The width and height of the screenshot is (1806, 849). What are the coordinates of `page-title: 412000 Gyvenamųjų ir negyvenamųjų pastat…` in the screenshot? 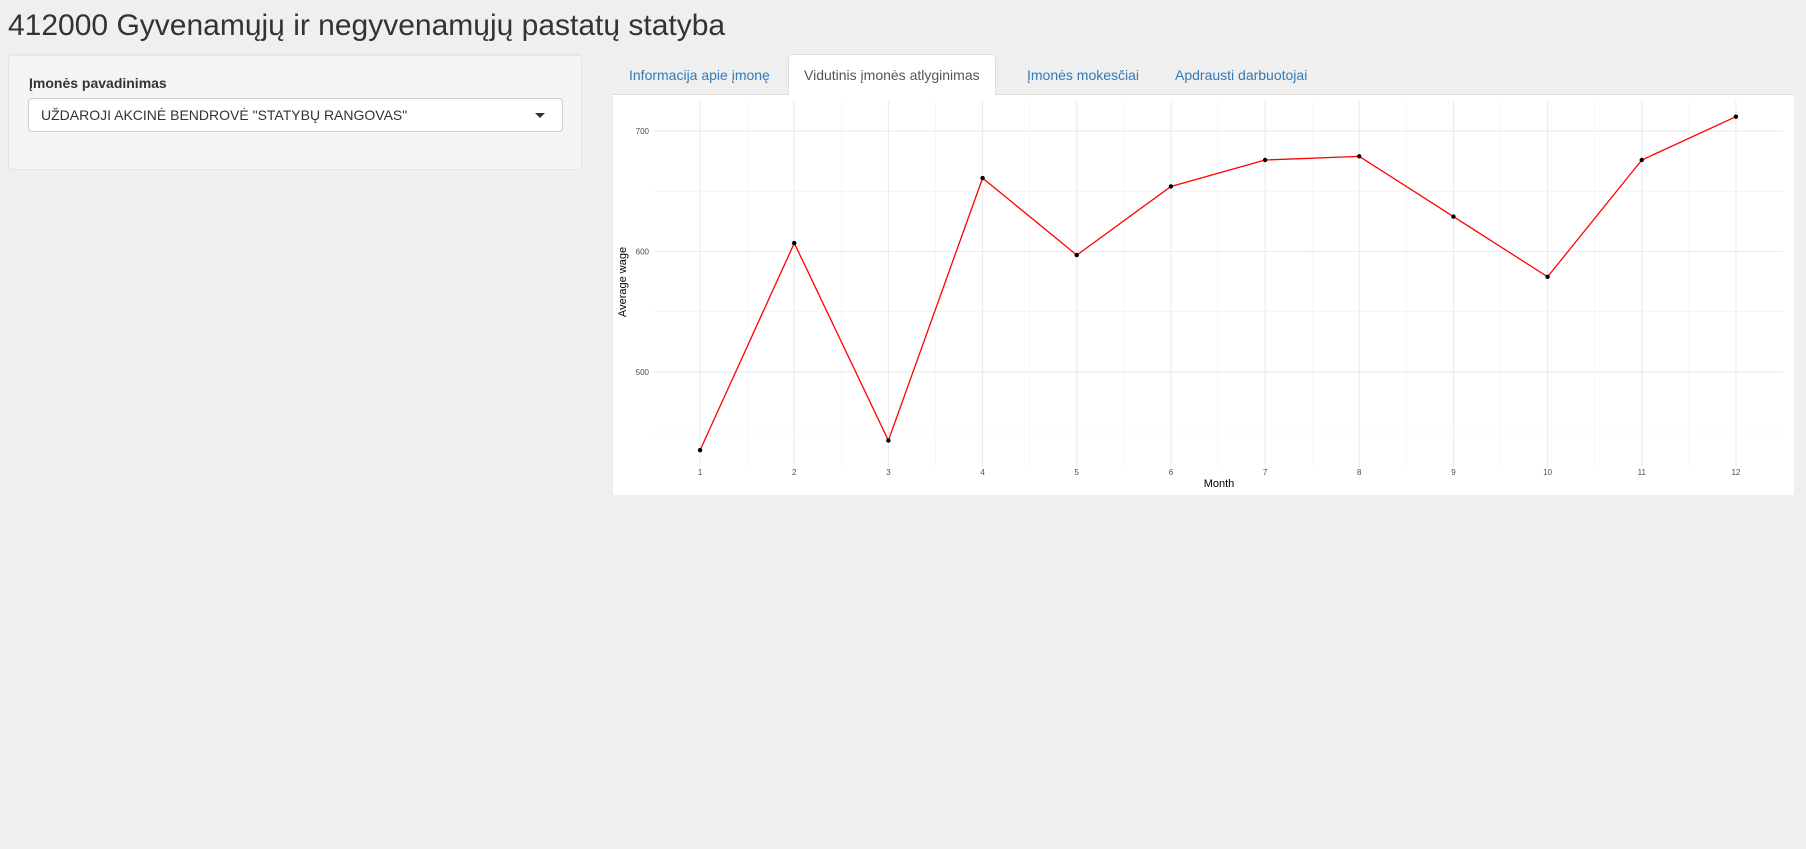 It's located at (367, 25).